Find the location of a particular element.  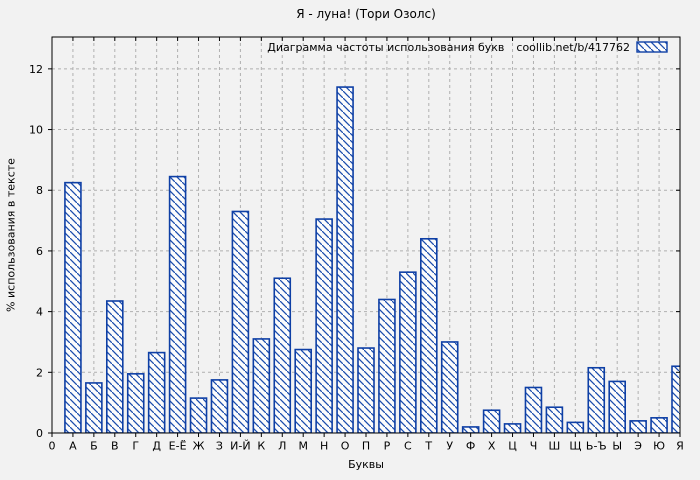

bar-Ы is located at coordinates (617, 406).